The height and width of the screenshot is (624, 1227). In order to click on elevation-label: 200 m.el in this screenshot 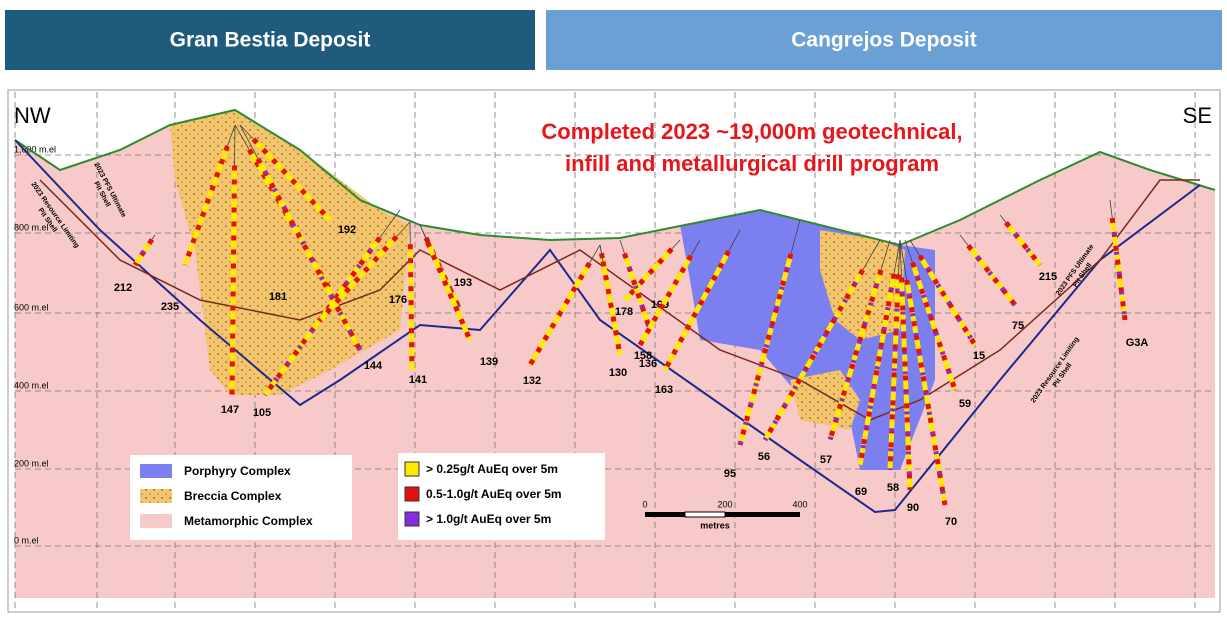, I will do `click(31, 463)`.